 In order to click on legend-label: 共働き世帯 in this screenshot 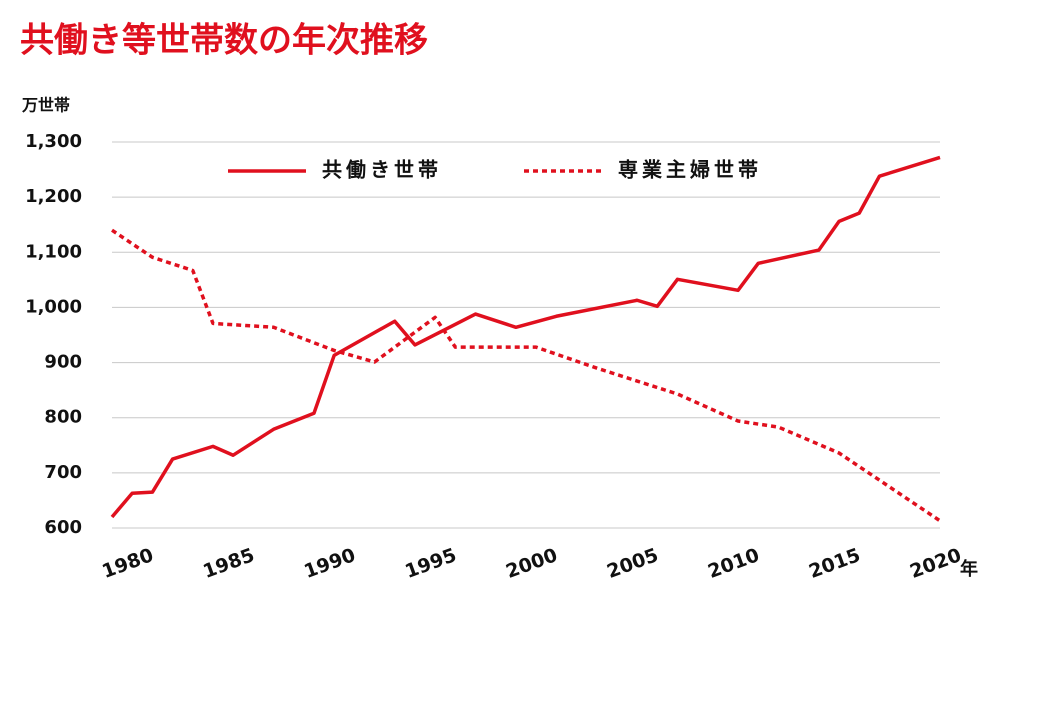, I will do `click(382, 170)`.